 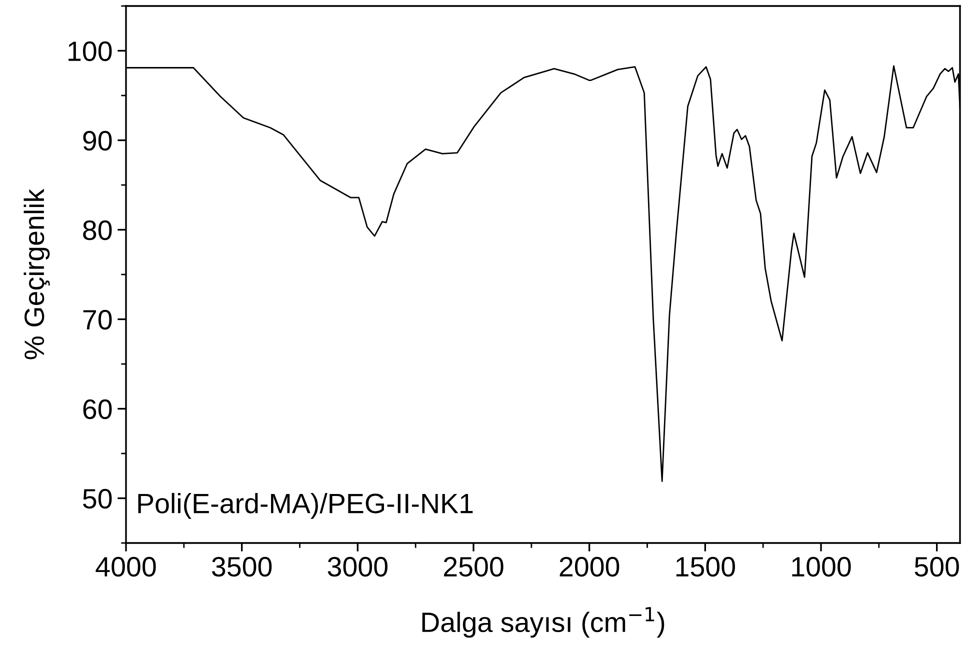 What do you see at coordinates (242, 566) in the screenshot?
I see `x-tick-label: 3500` at bounding box center [242, 566].